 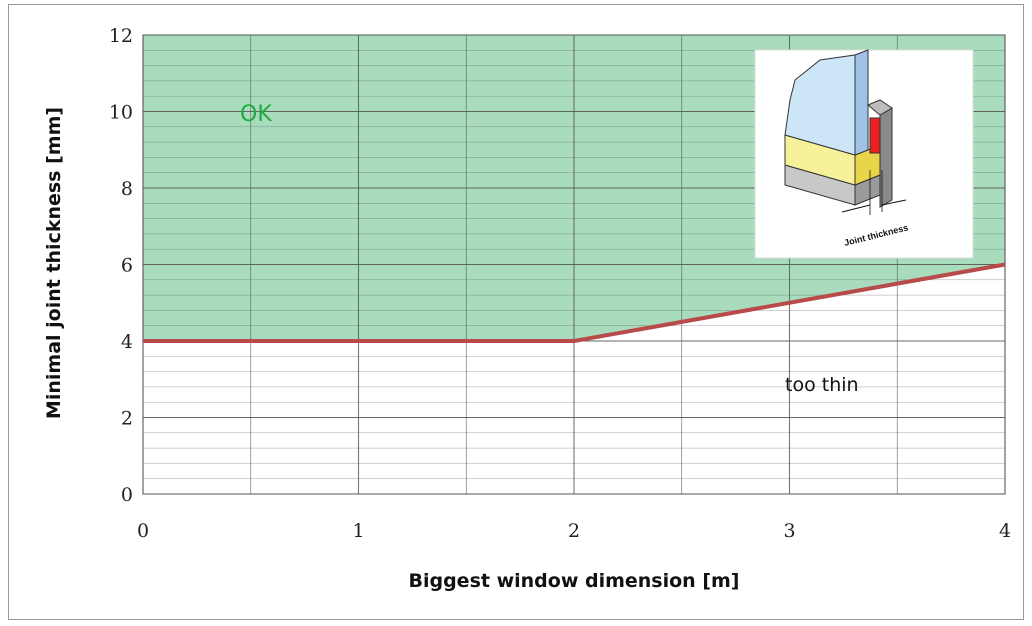 I want to click on y-tick-label: 12, so click(x=121, y=36).